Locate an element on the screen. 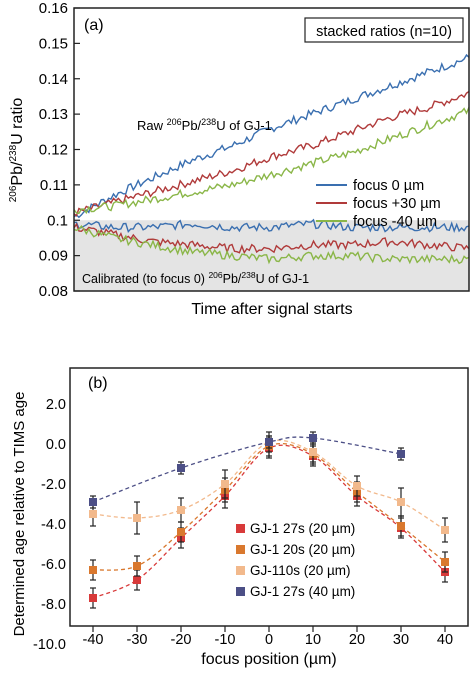 This screenshot has width=474, height=673. stacked-ratios-box is located at coordinates (384, 30).